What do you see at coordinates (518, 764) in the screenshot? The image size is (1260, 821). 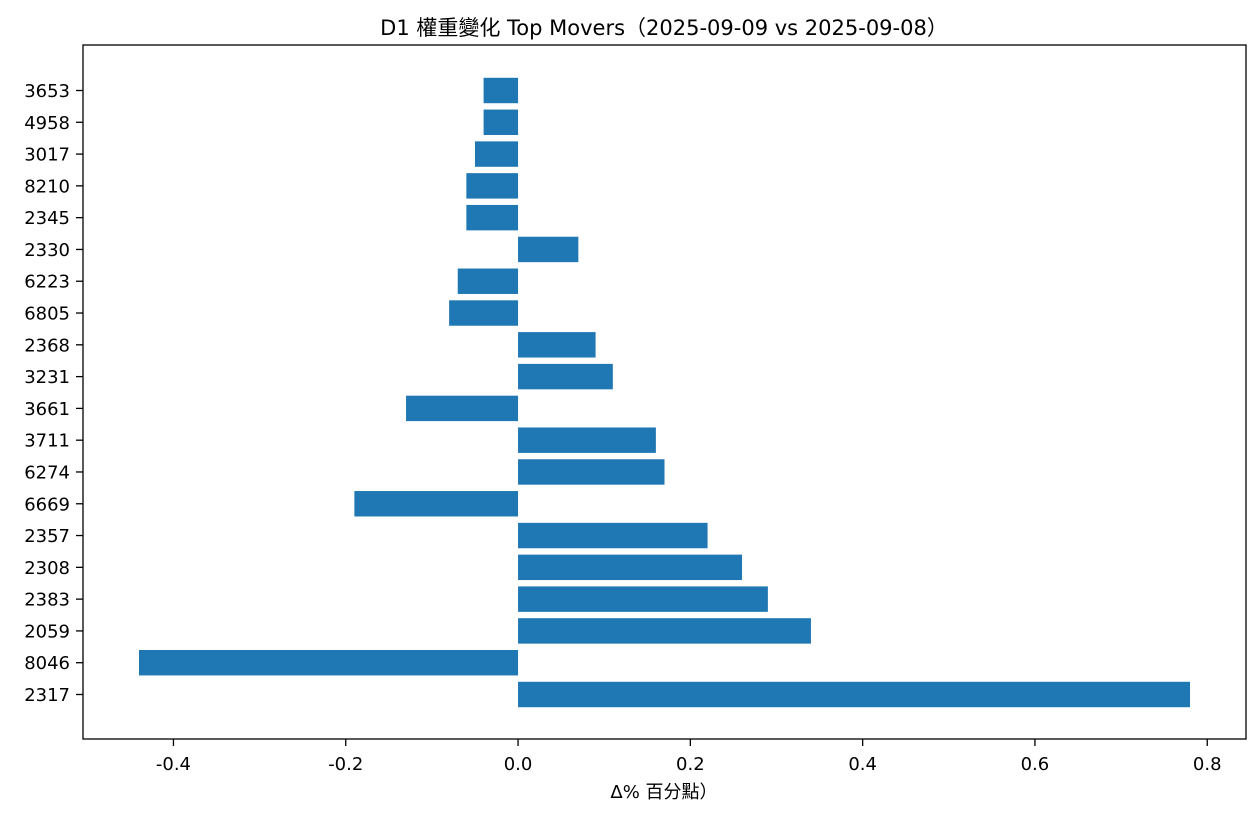 I see `x-tick-label: 0.0` at bounding box center [518, 764].